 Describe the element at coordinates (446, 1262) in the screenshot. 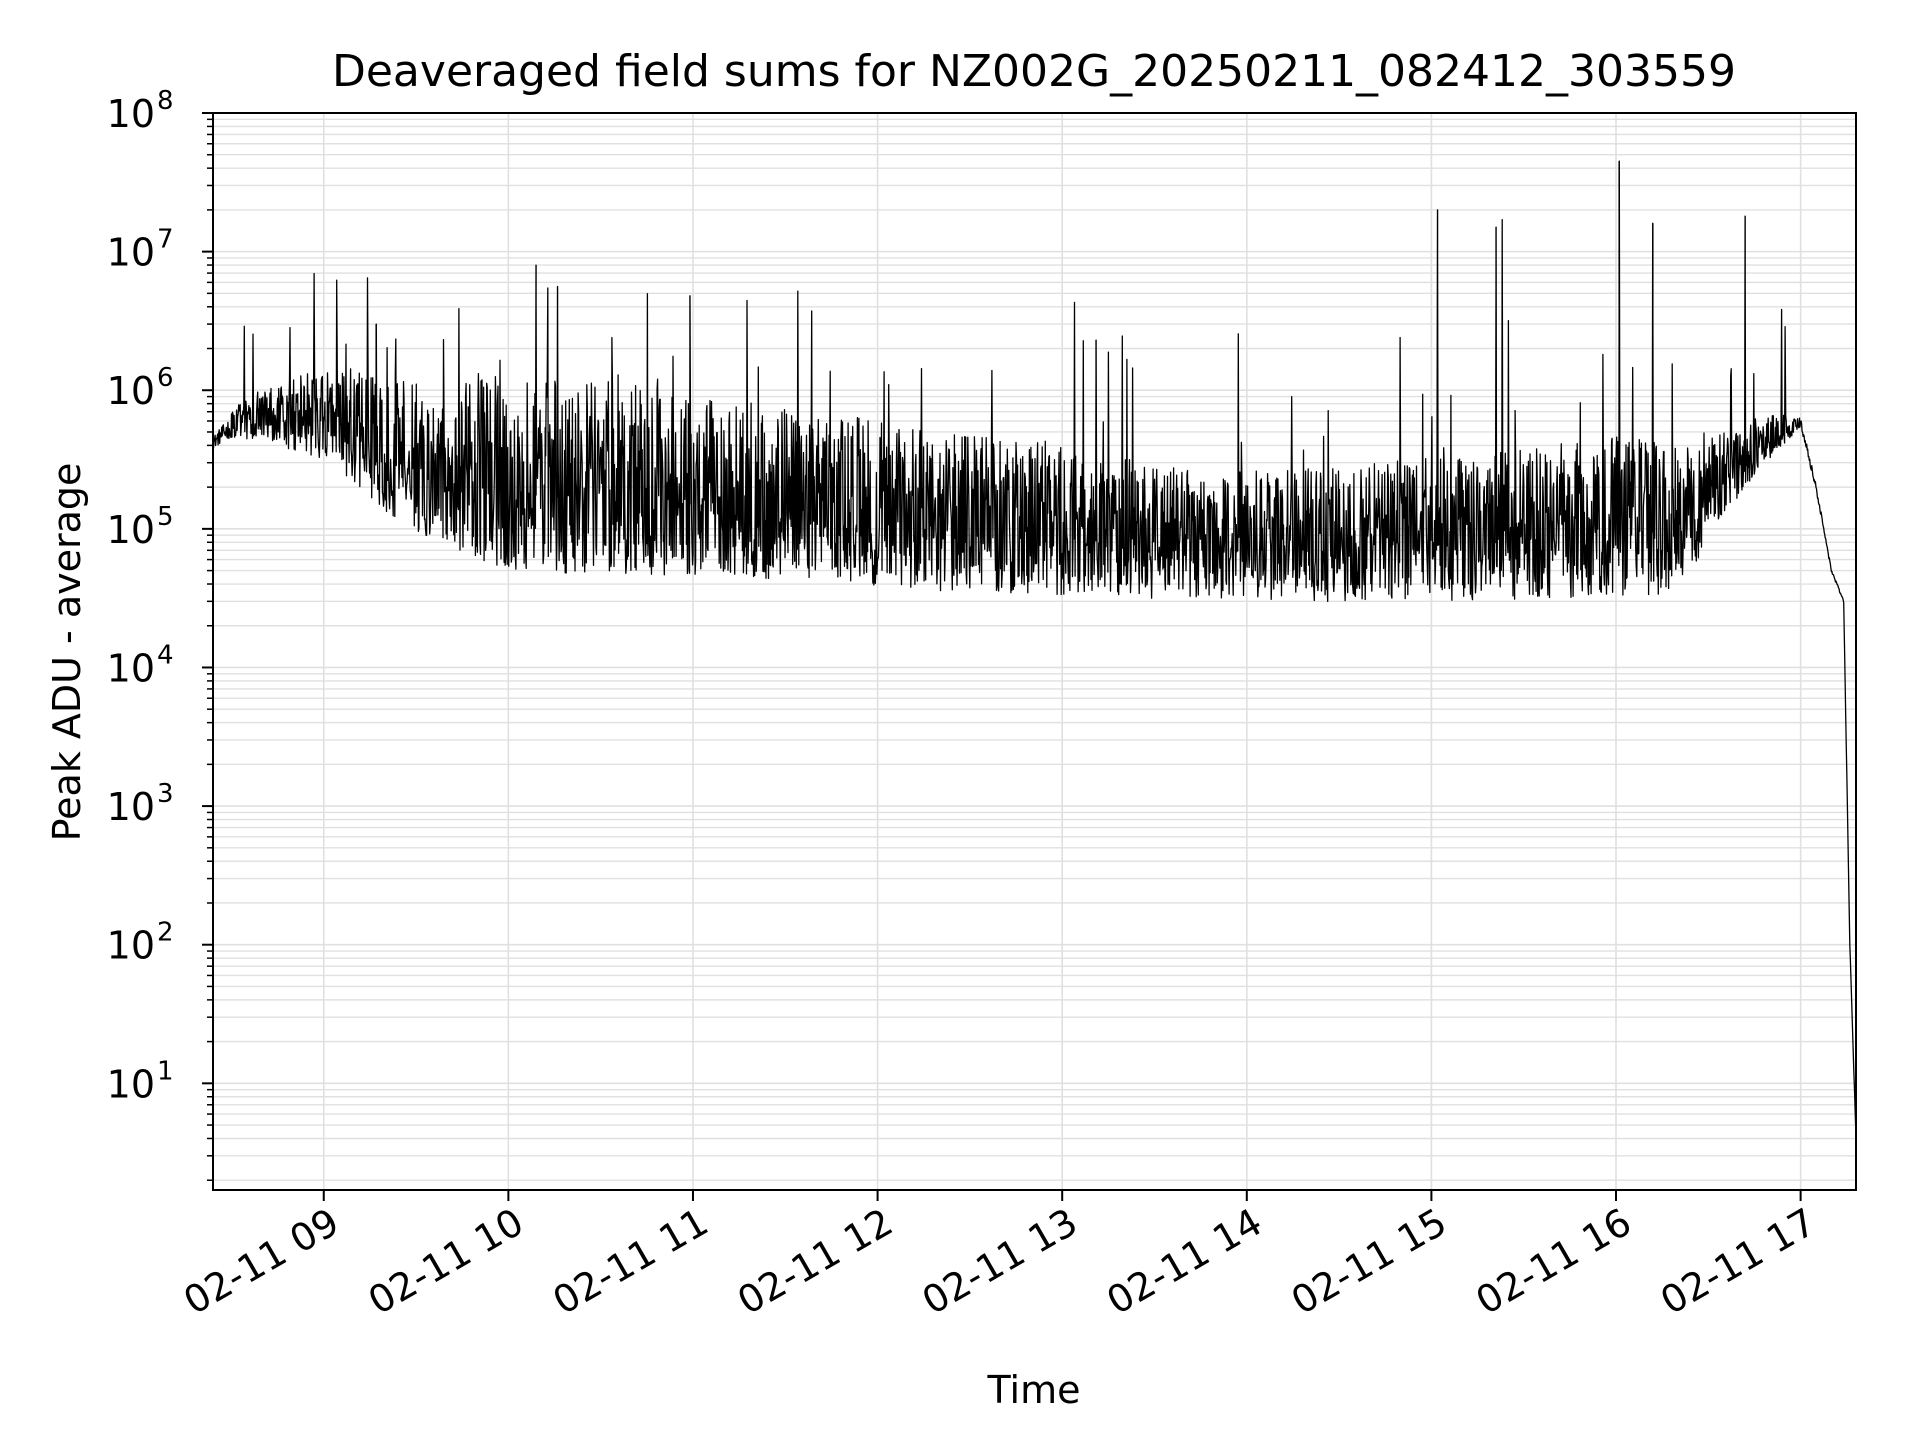

I see `x-tick-label: 02-11 10` at that location.